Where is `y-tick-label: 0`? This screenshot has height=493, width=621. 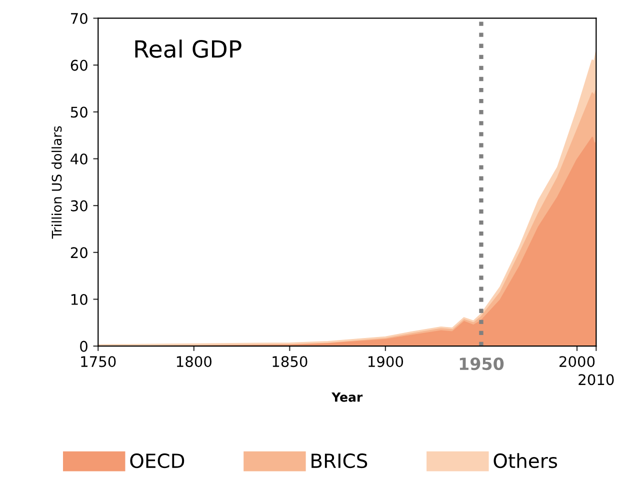 y-tick-label: 0 is located at coordinates (84, 346).